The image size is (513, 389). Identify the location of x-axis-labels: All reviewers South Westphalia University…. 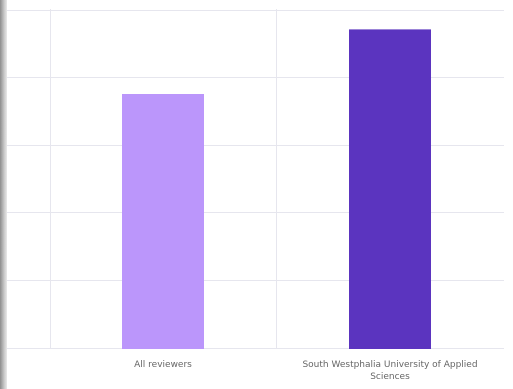
(305, 371).